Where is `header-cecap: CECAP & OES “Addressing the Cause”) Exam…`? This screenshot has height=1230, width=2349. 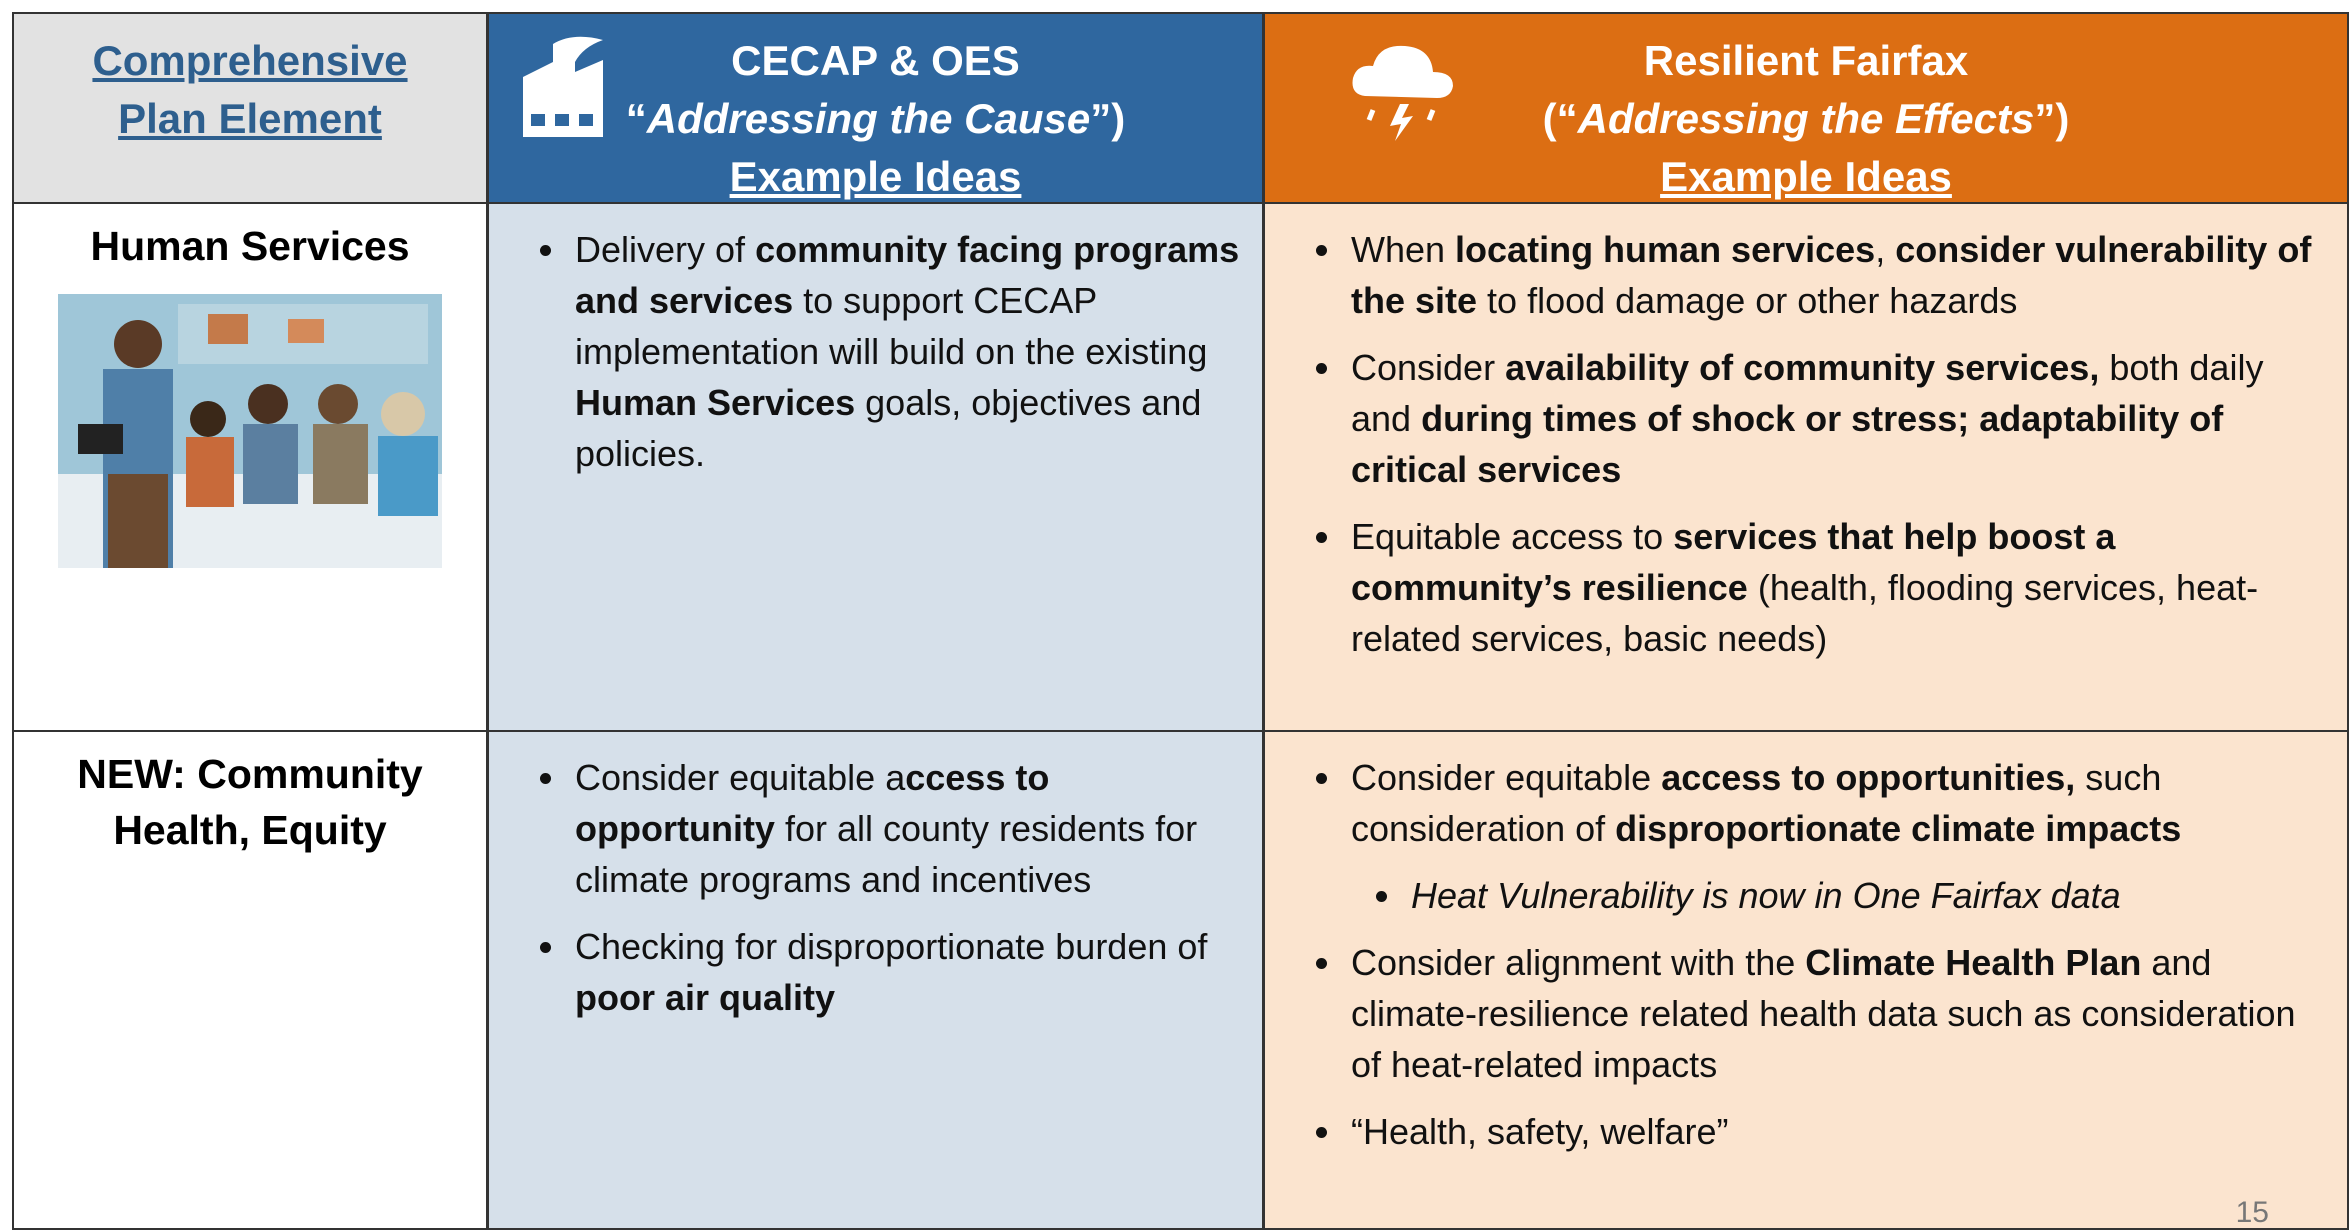
header-cecap: CECAP & OES “Addressing the Cause”) Exam… is located at coordinates (875, 108).